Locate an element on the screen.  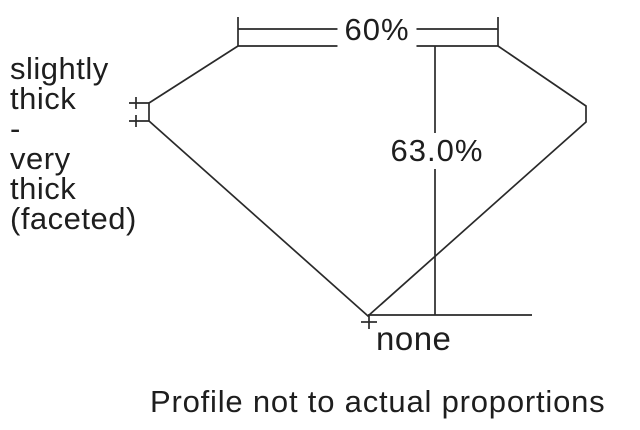
girdle-thickness-line: very is located at coordinates (40, 158).